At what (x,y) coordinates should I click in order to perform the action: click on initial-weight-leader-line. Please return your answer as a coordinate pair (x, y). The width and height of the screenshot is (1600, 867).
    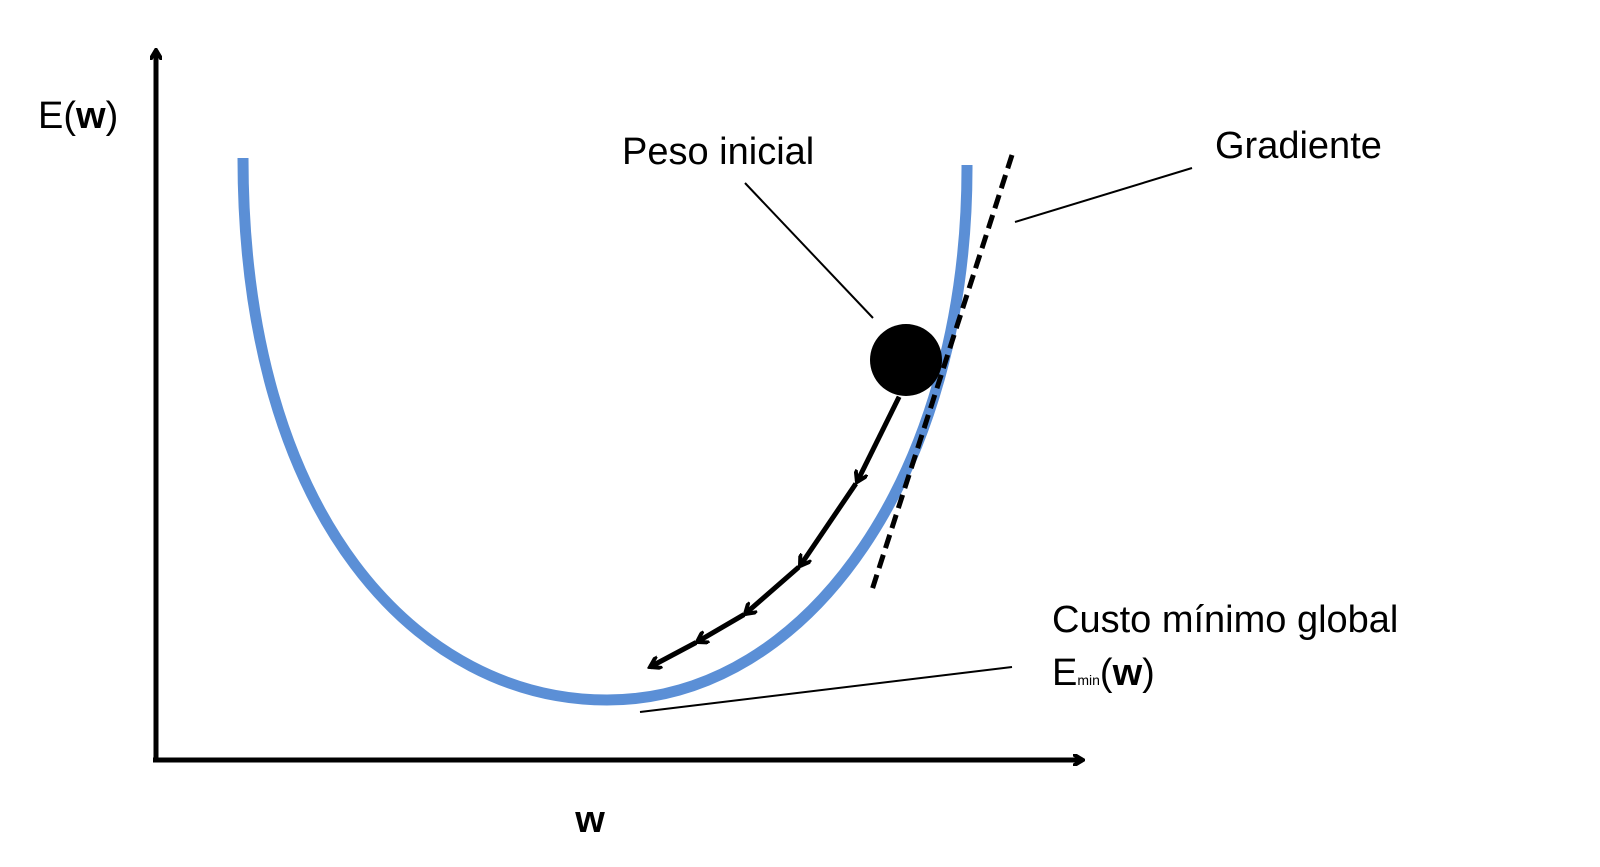
    Looking at the image, I should click on (809, 250).